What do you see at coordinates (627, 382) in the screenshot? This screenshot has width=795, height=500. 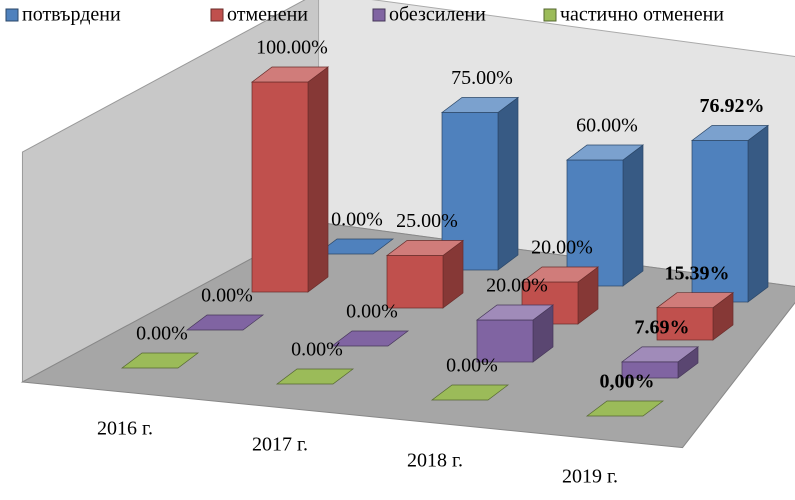 I see `data-label: 0,00%` at bounding box center [627, 382].